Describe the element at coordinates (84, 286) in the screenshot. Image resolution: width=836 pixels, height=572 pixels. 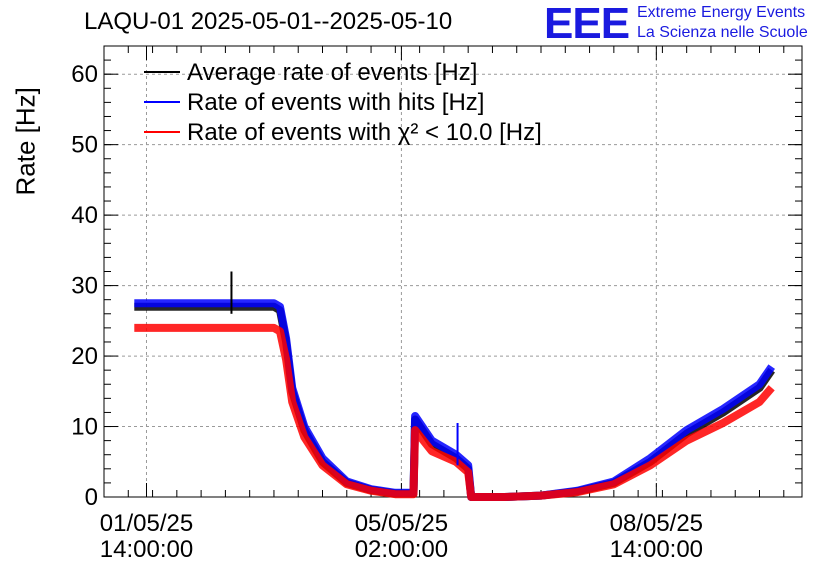
I see `y-tick-label: 30` at that location.